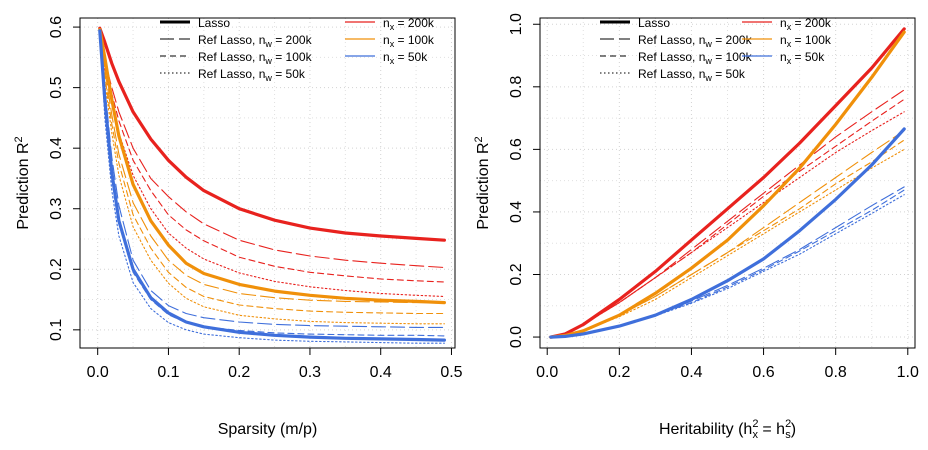 This screenshot has width=928, height=450. What do you see at coordinates (516, 24) in the screenshot?
I see `y-tick-label: 1.0` at bounding box center [516, 24].